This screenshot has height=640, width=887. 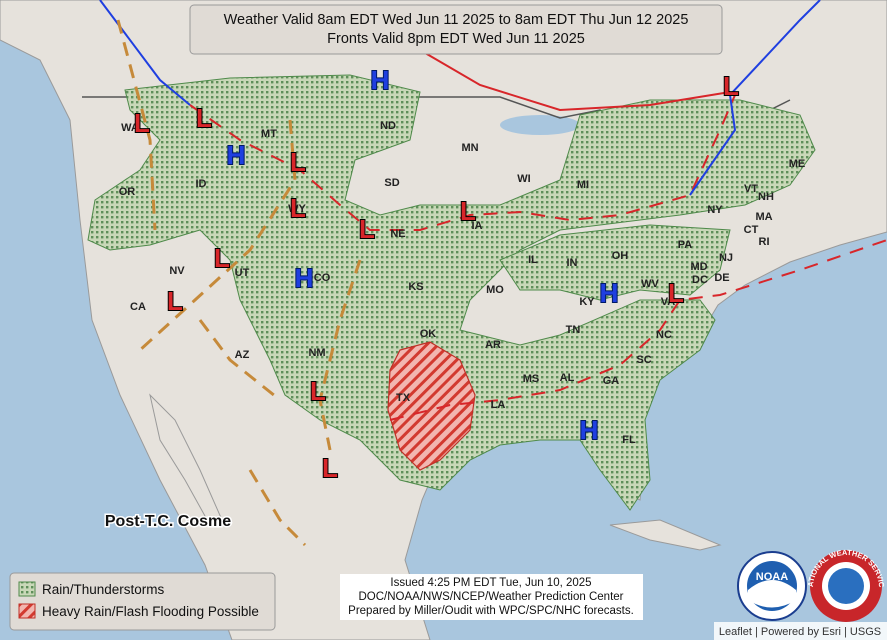 What do you see at coordinates (456, 39) in the screenshot?
I see `header-line: Fronts Valid 8pm EDT Wed Jun 11 2025` at bounding box center [456, 39].